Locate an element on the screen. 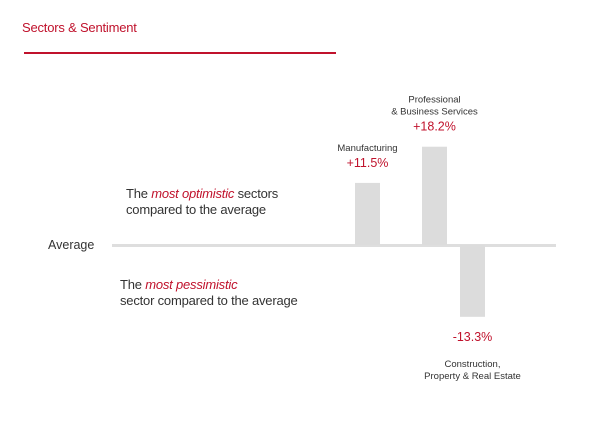 This screenshot has width=589, height=432. value-label-0: +11.5% is located at coordinates (368, 163).